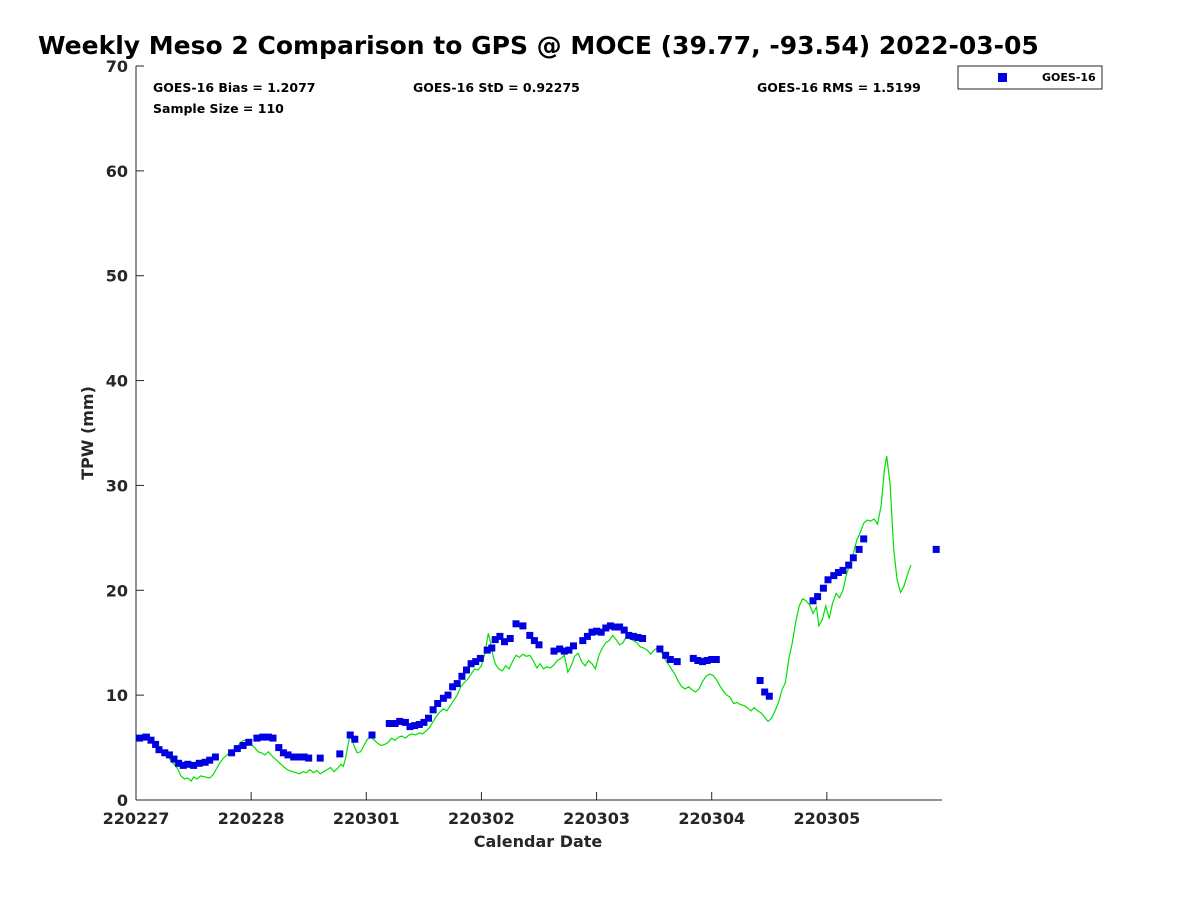 This screenshot has height=900, width=1200. I want to click on y-tick-label: 60, so click(117, 171).